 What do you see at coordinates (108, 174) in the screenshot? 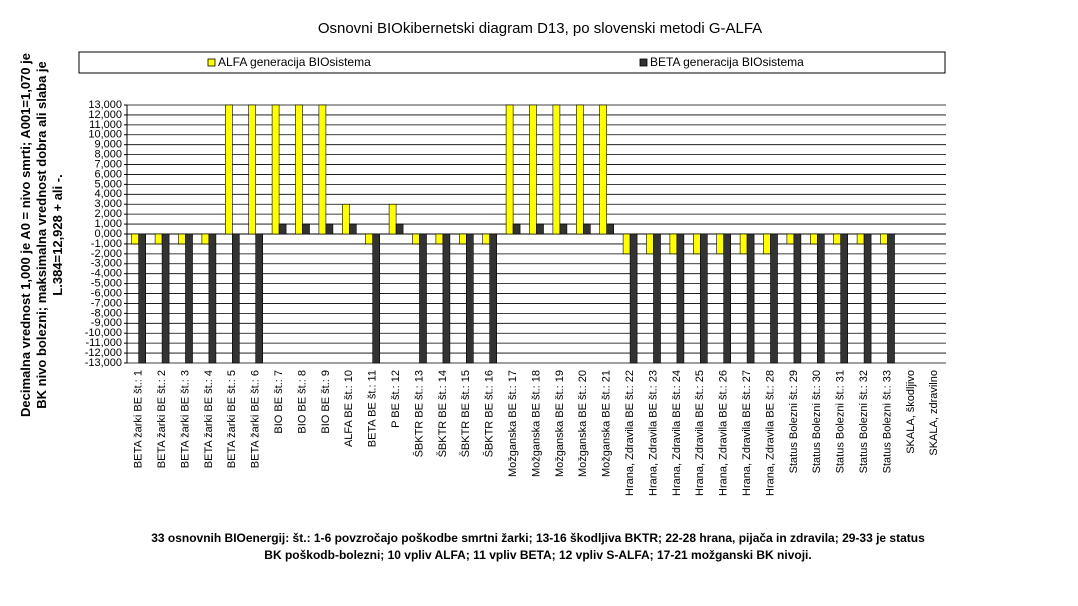
I see `y-tick-label: 6,000` at bounding box center [108, 174].